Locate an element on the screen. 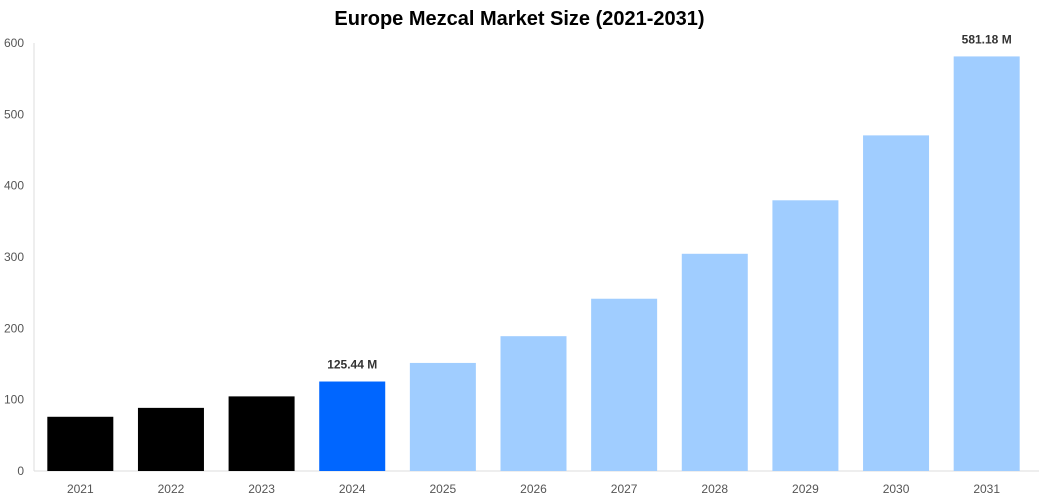  bar-2031 is located at coordinates (986, 264).